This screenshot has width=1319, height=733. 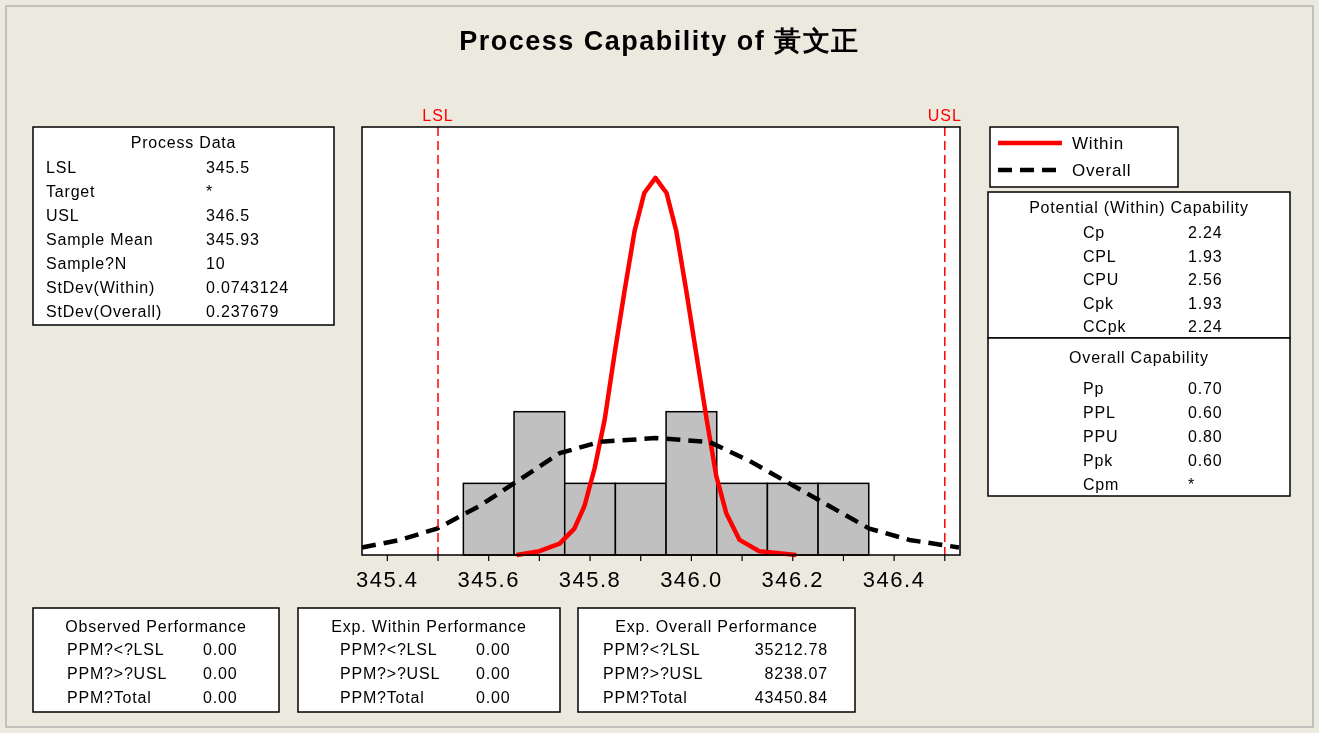 I want to click on x-tick-label: 345.8, so click(x=590, y=579).